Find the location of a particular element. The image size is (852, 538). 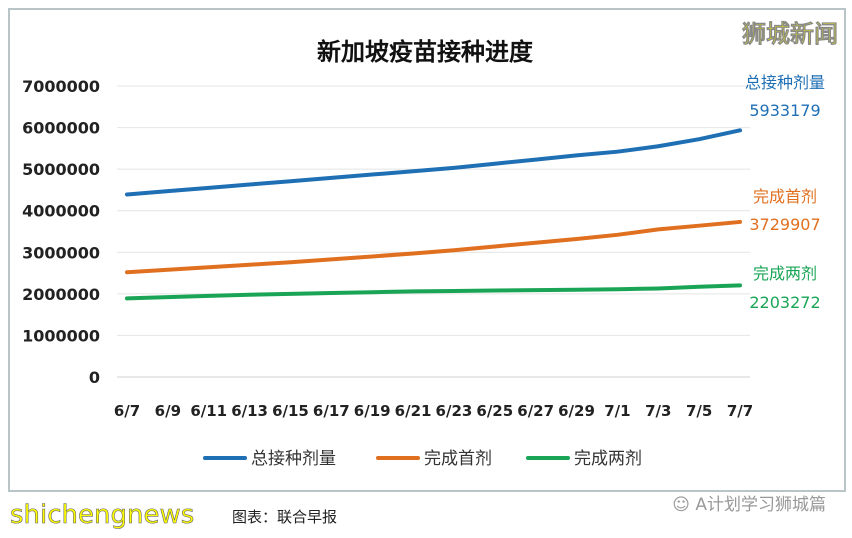

y-tick-label: 1000000 is located at coordinates (61, 335).